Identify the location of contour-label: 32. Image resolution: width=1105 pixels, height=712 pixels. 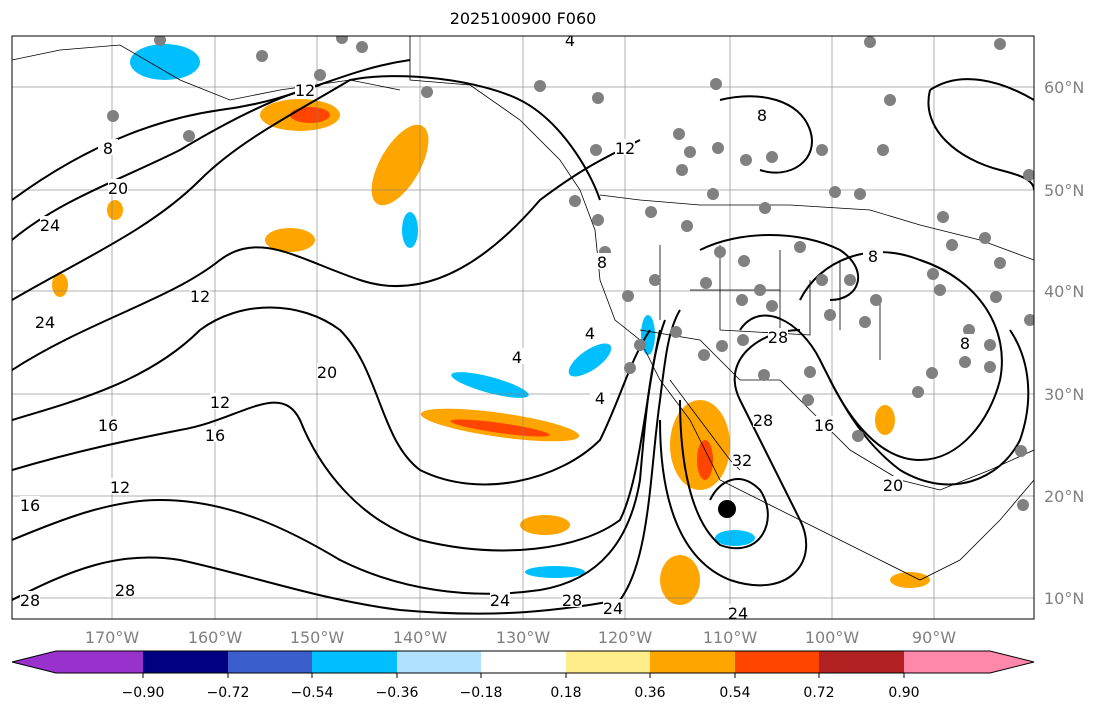
(742, 460).